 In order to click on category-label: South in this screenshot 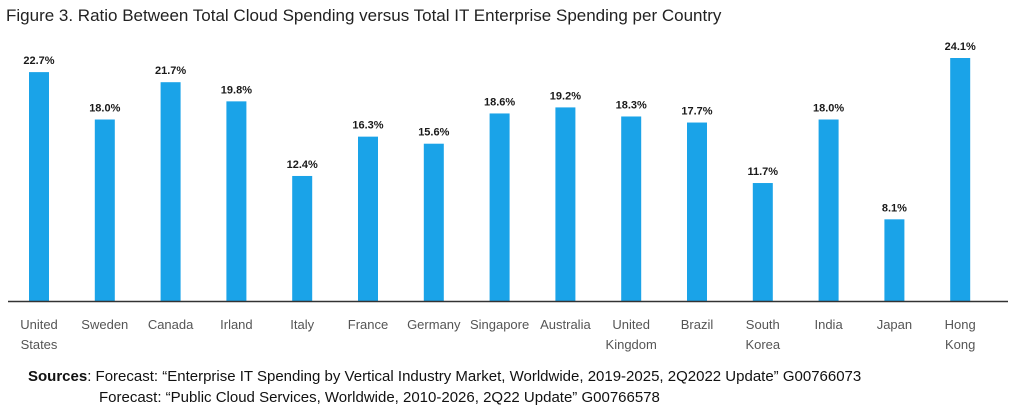, I will do `click(763, 324)`.